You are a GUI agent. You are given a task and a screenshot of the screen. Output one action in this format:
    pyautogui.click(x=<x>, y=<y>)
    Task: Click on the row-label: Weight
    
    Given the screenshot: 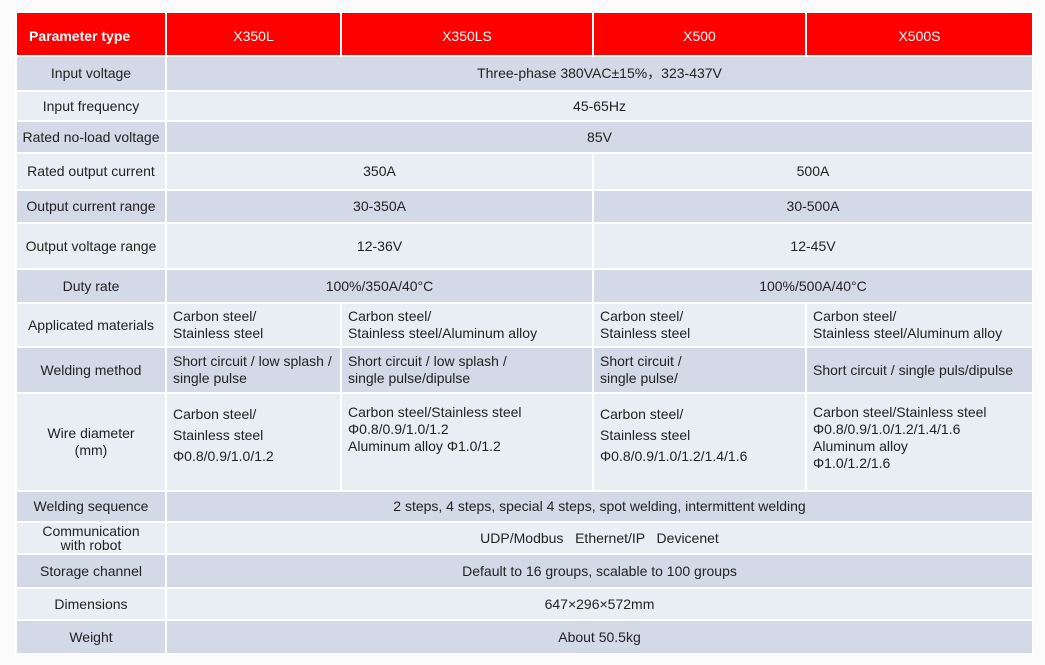 What is the action you would take?
    pyautogui.click(x=91, y=637)
    